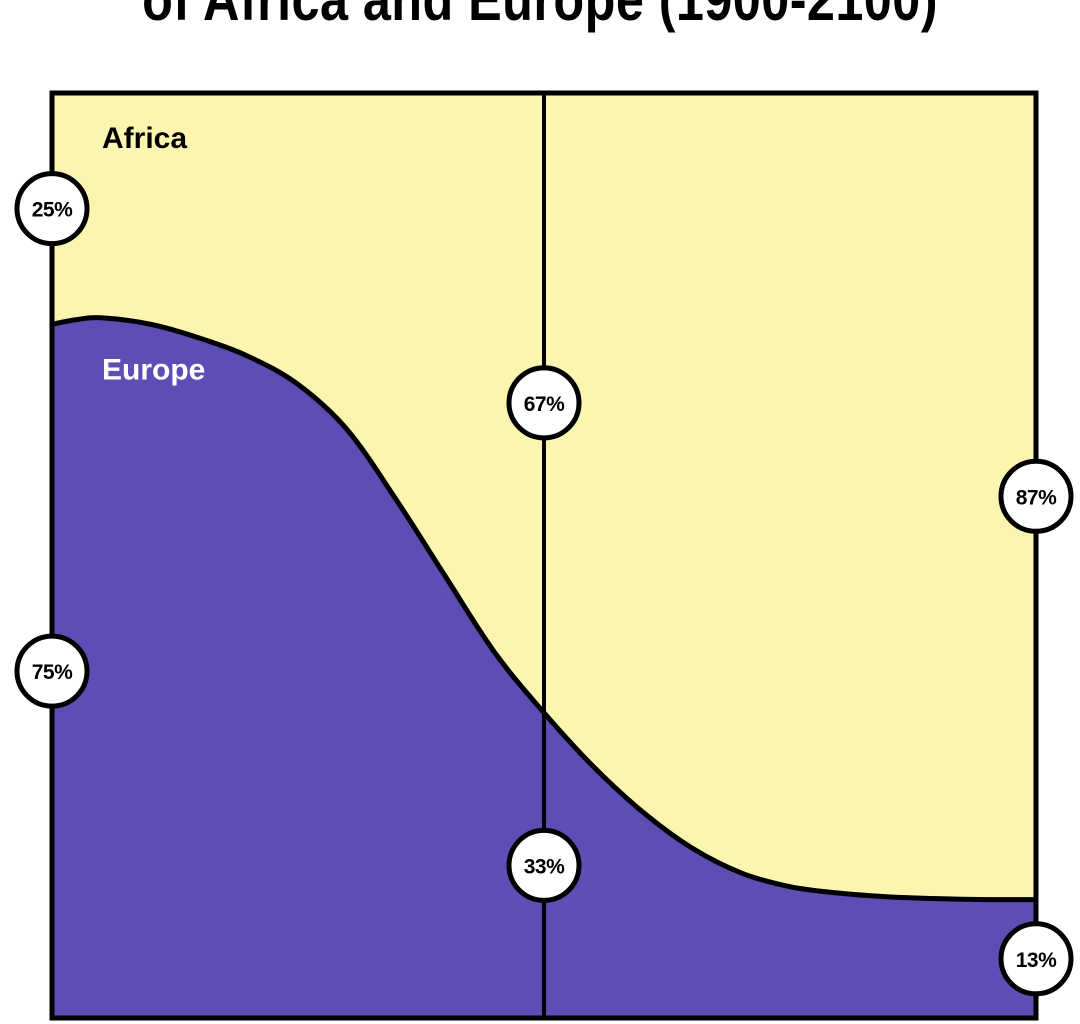  I want to click on series-label-africa: Africa, so click(144, 138).